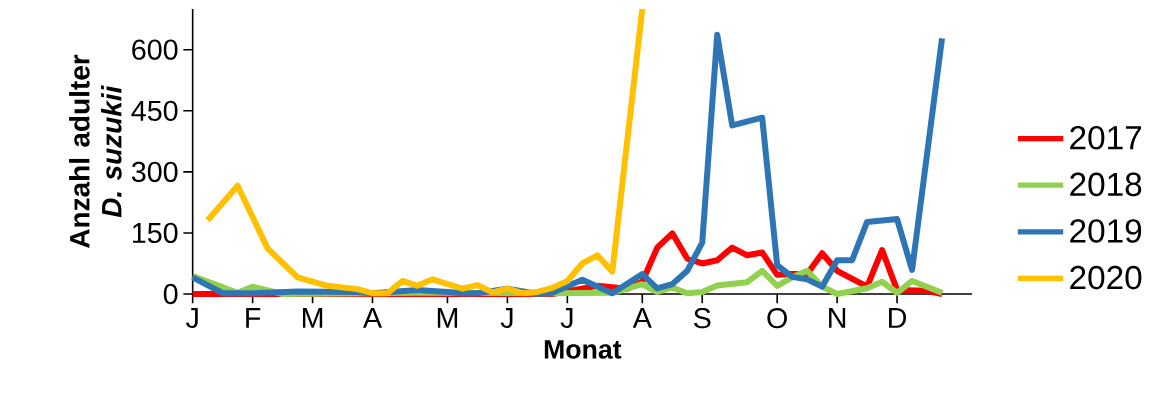  I want to click on x-axis-title: Monat, so click(583, 349).